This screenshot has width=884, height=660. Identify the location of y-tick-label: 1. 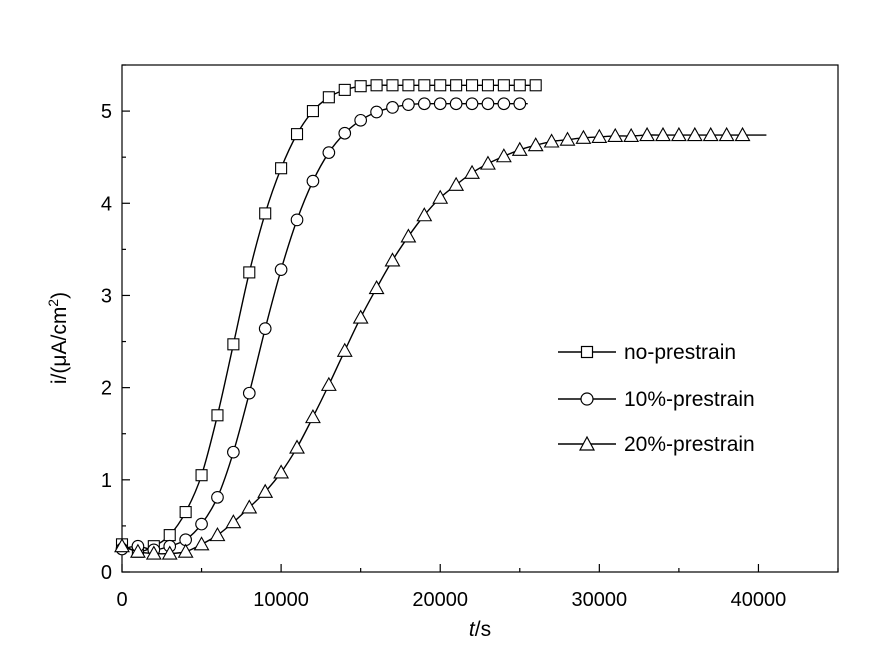
(106, 481).